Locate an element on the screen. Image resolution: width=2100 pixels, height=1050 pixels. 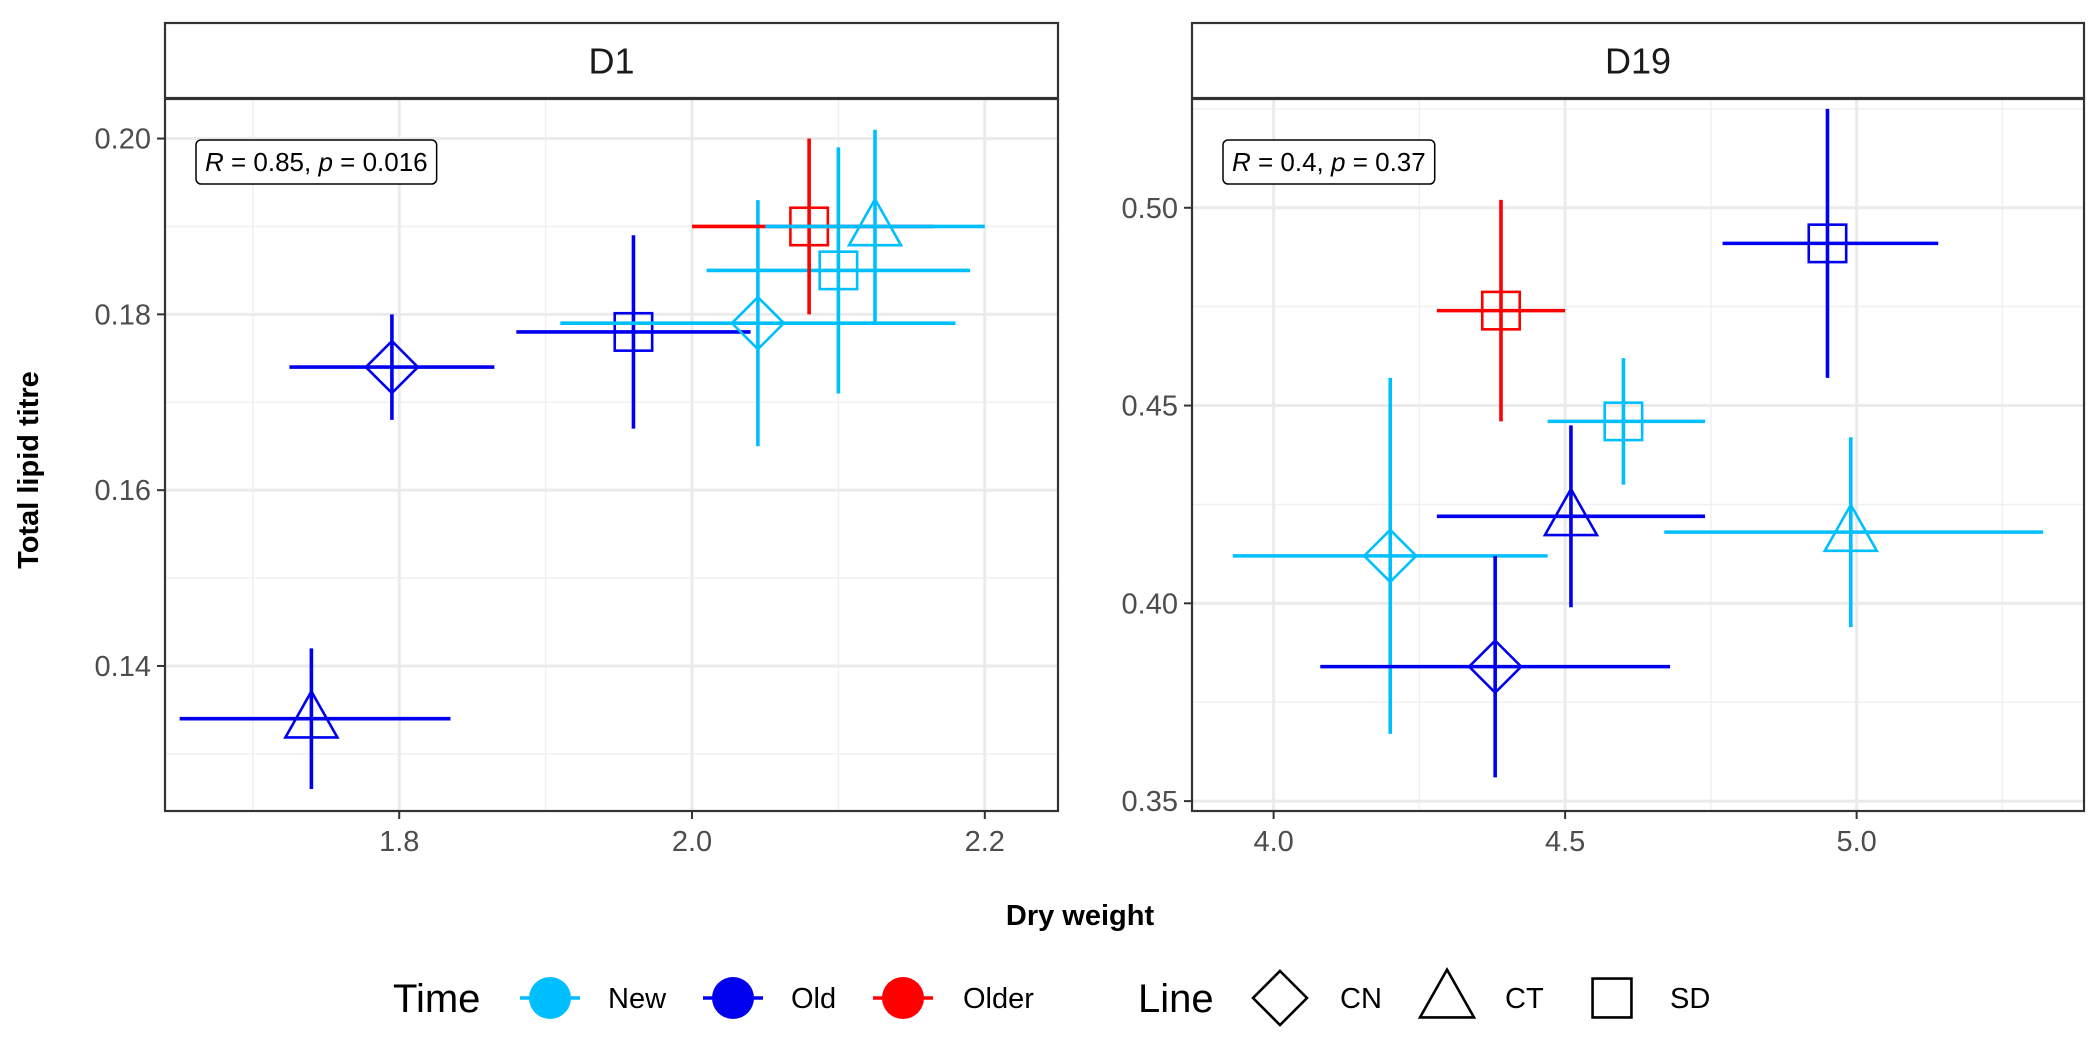
strip-label: D19 is located at coordinates (1638, 61).